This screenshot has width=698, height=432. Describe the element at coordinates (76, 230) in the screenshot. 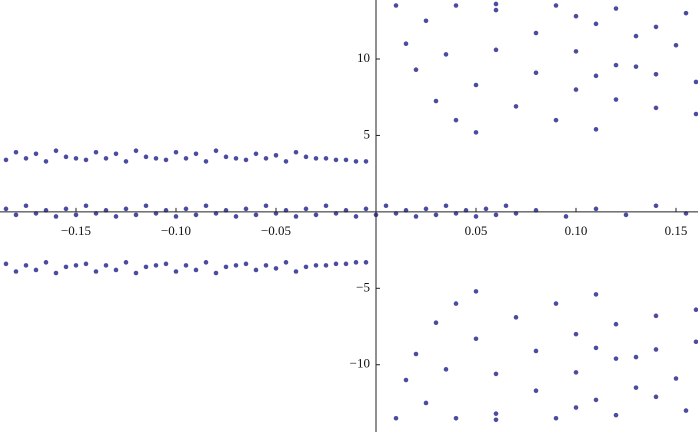

I see `x-tick-label: −0.15` at that location.